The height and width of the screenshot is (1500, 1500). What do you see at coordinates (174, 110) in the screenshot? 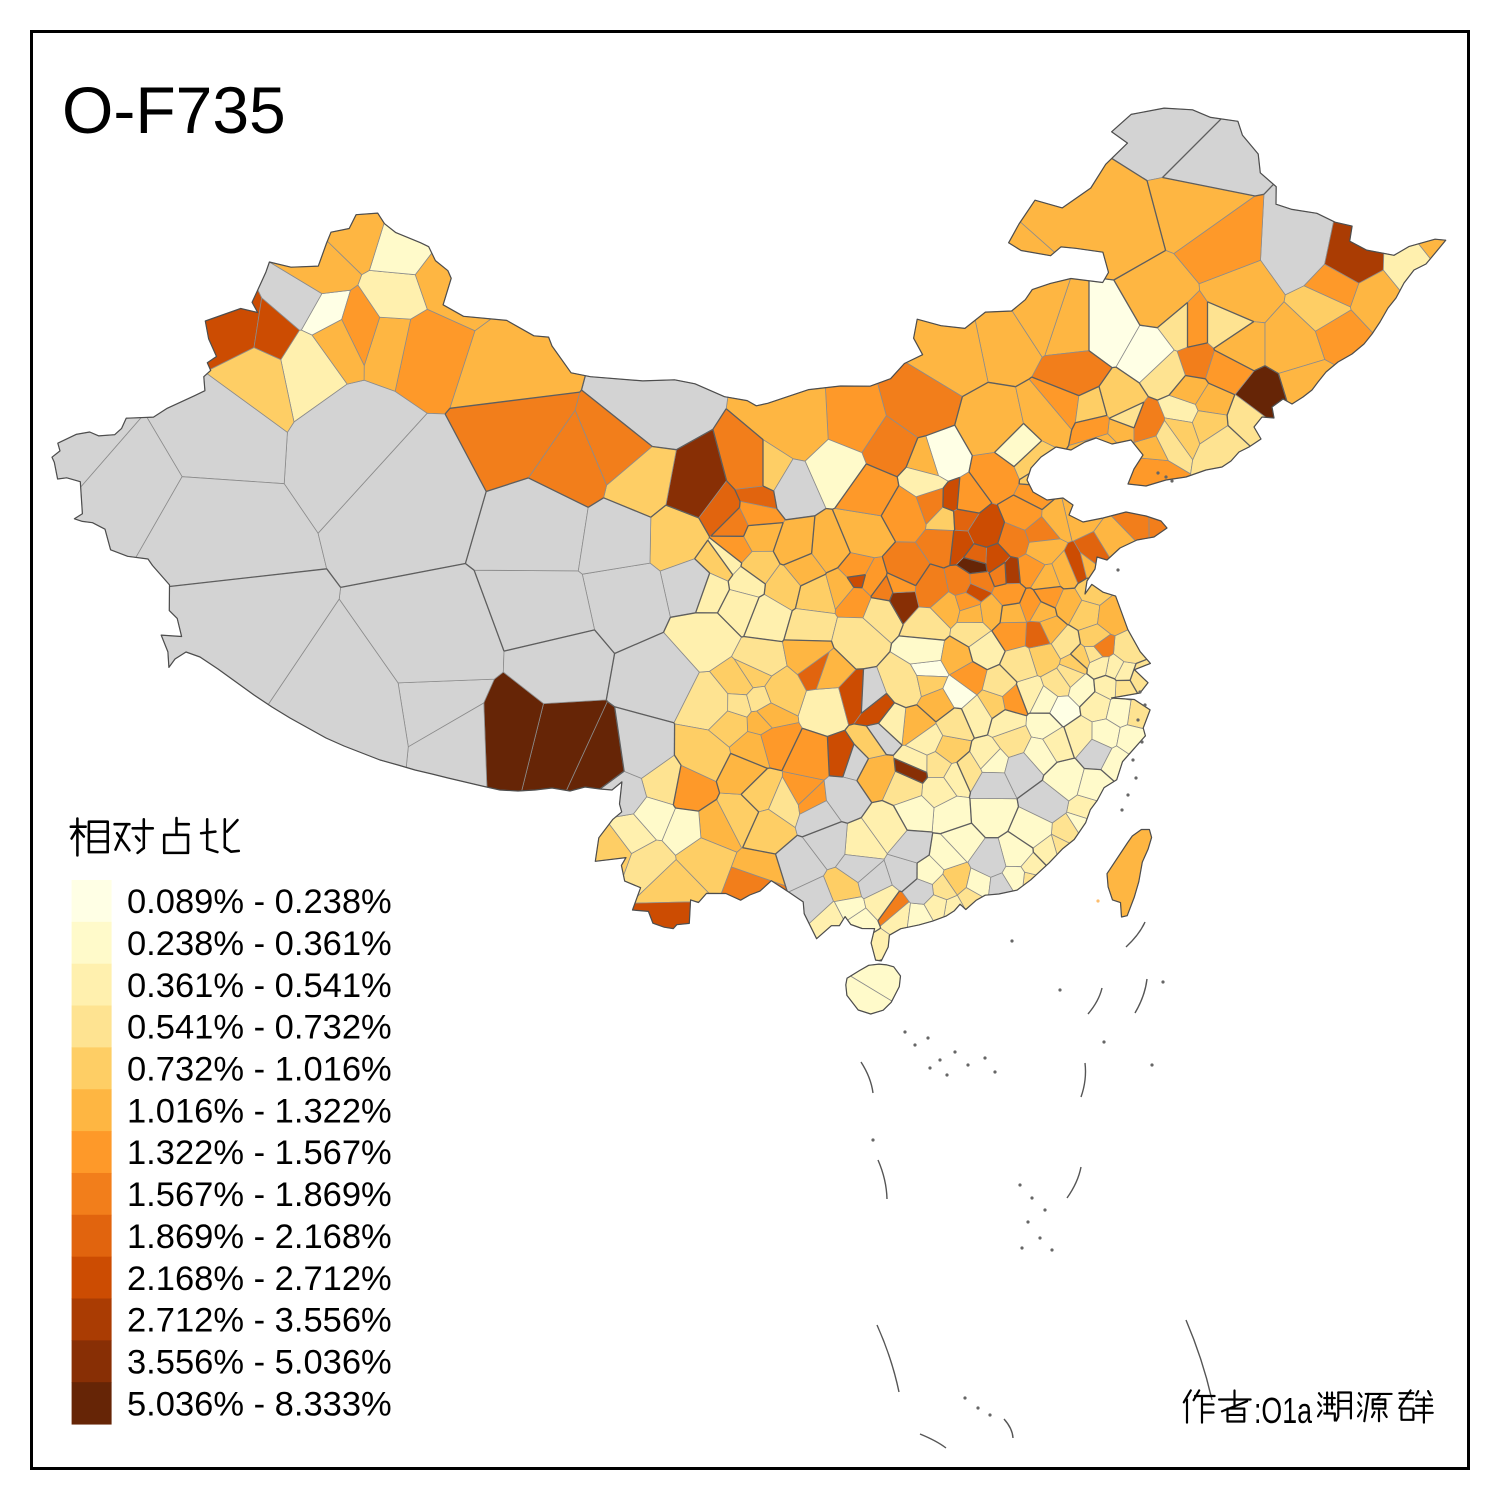
I see `svg-text: O-F735` at bounding box center [174, 110].